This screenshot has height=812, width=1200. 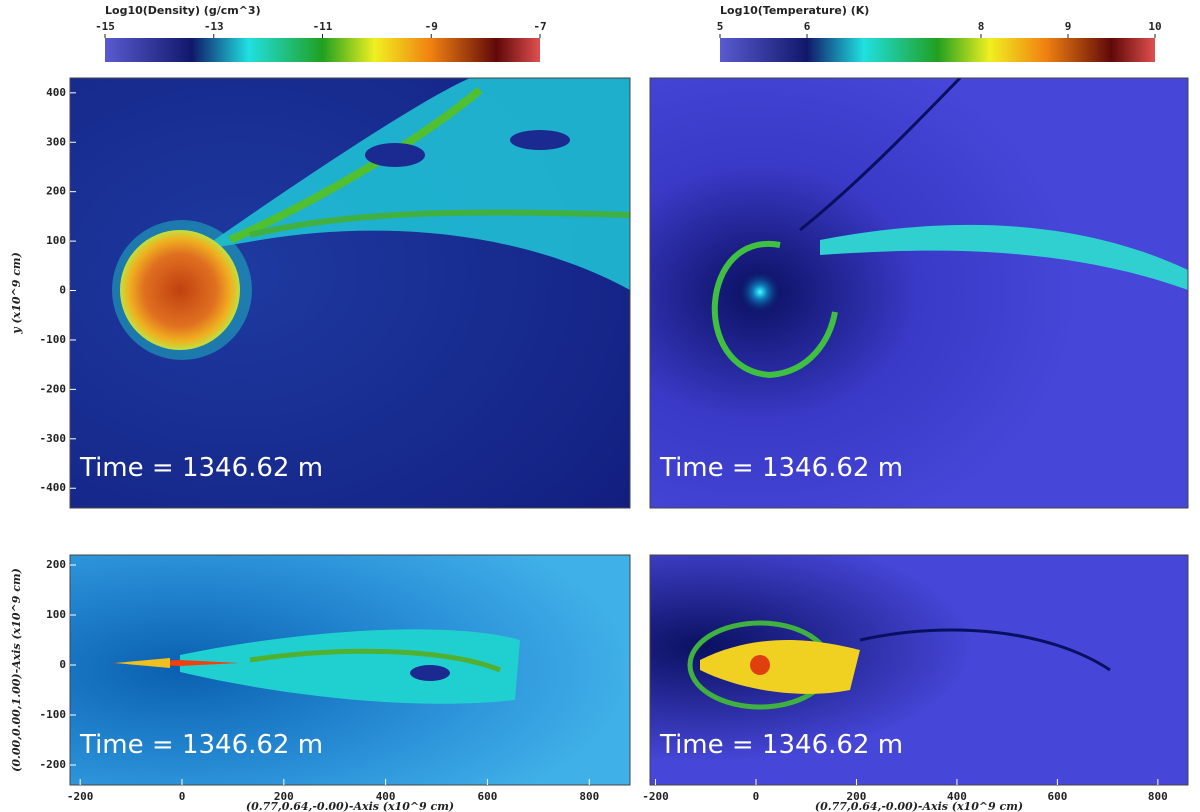 I want to click on colorbar-tick-label: 8, so click(x=981, y=26).